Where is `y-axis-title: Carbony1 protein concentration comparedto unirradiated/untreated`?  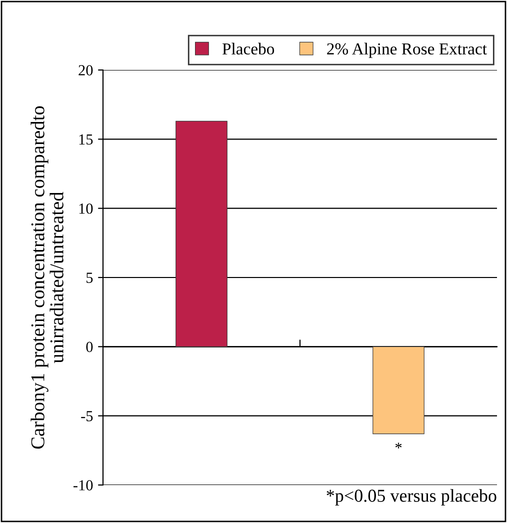
y-axis-title: Carbony1 protein concentration comparedto unirradiated/untreated is located at coordinates (47, 277).